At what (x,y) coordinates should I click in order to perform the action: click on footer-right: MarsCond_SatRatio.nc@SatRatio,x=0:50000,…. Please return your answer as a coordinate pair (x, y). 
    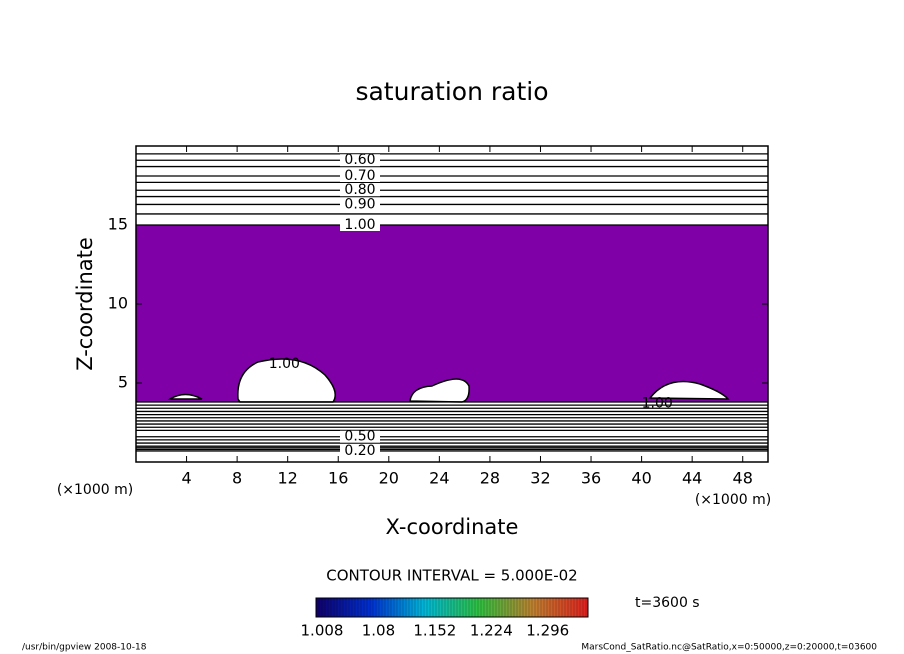
    Looking at the image, I should click on (729, 648).